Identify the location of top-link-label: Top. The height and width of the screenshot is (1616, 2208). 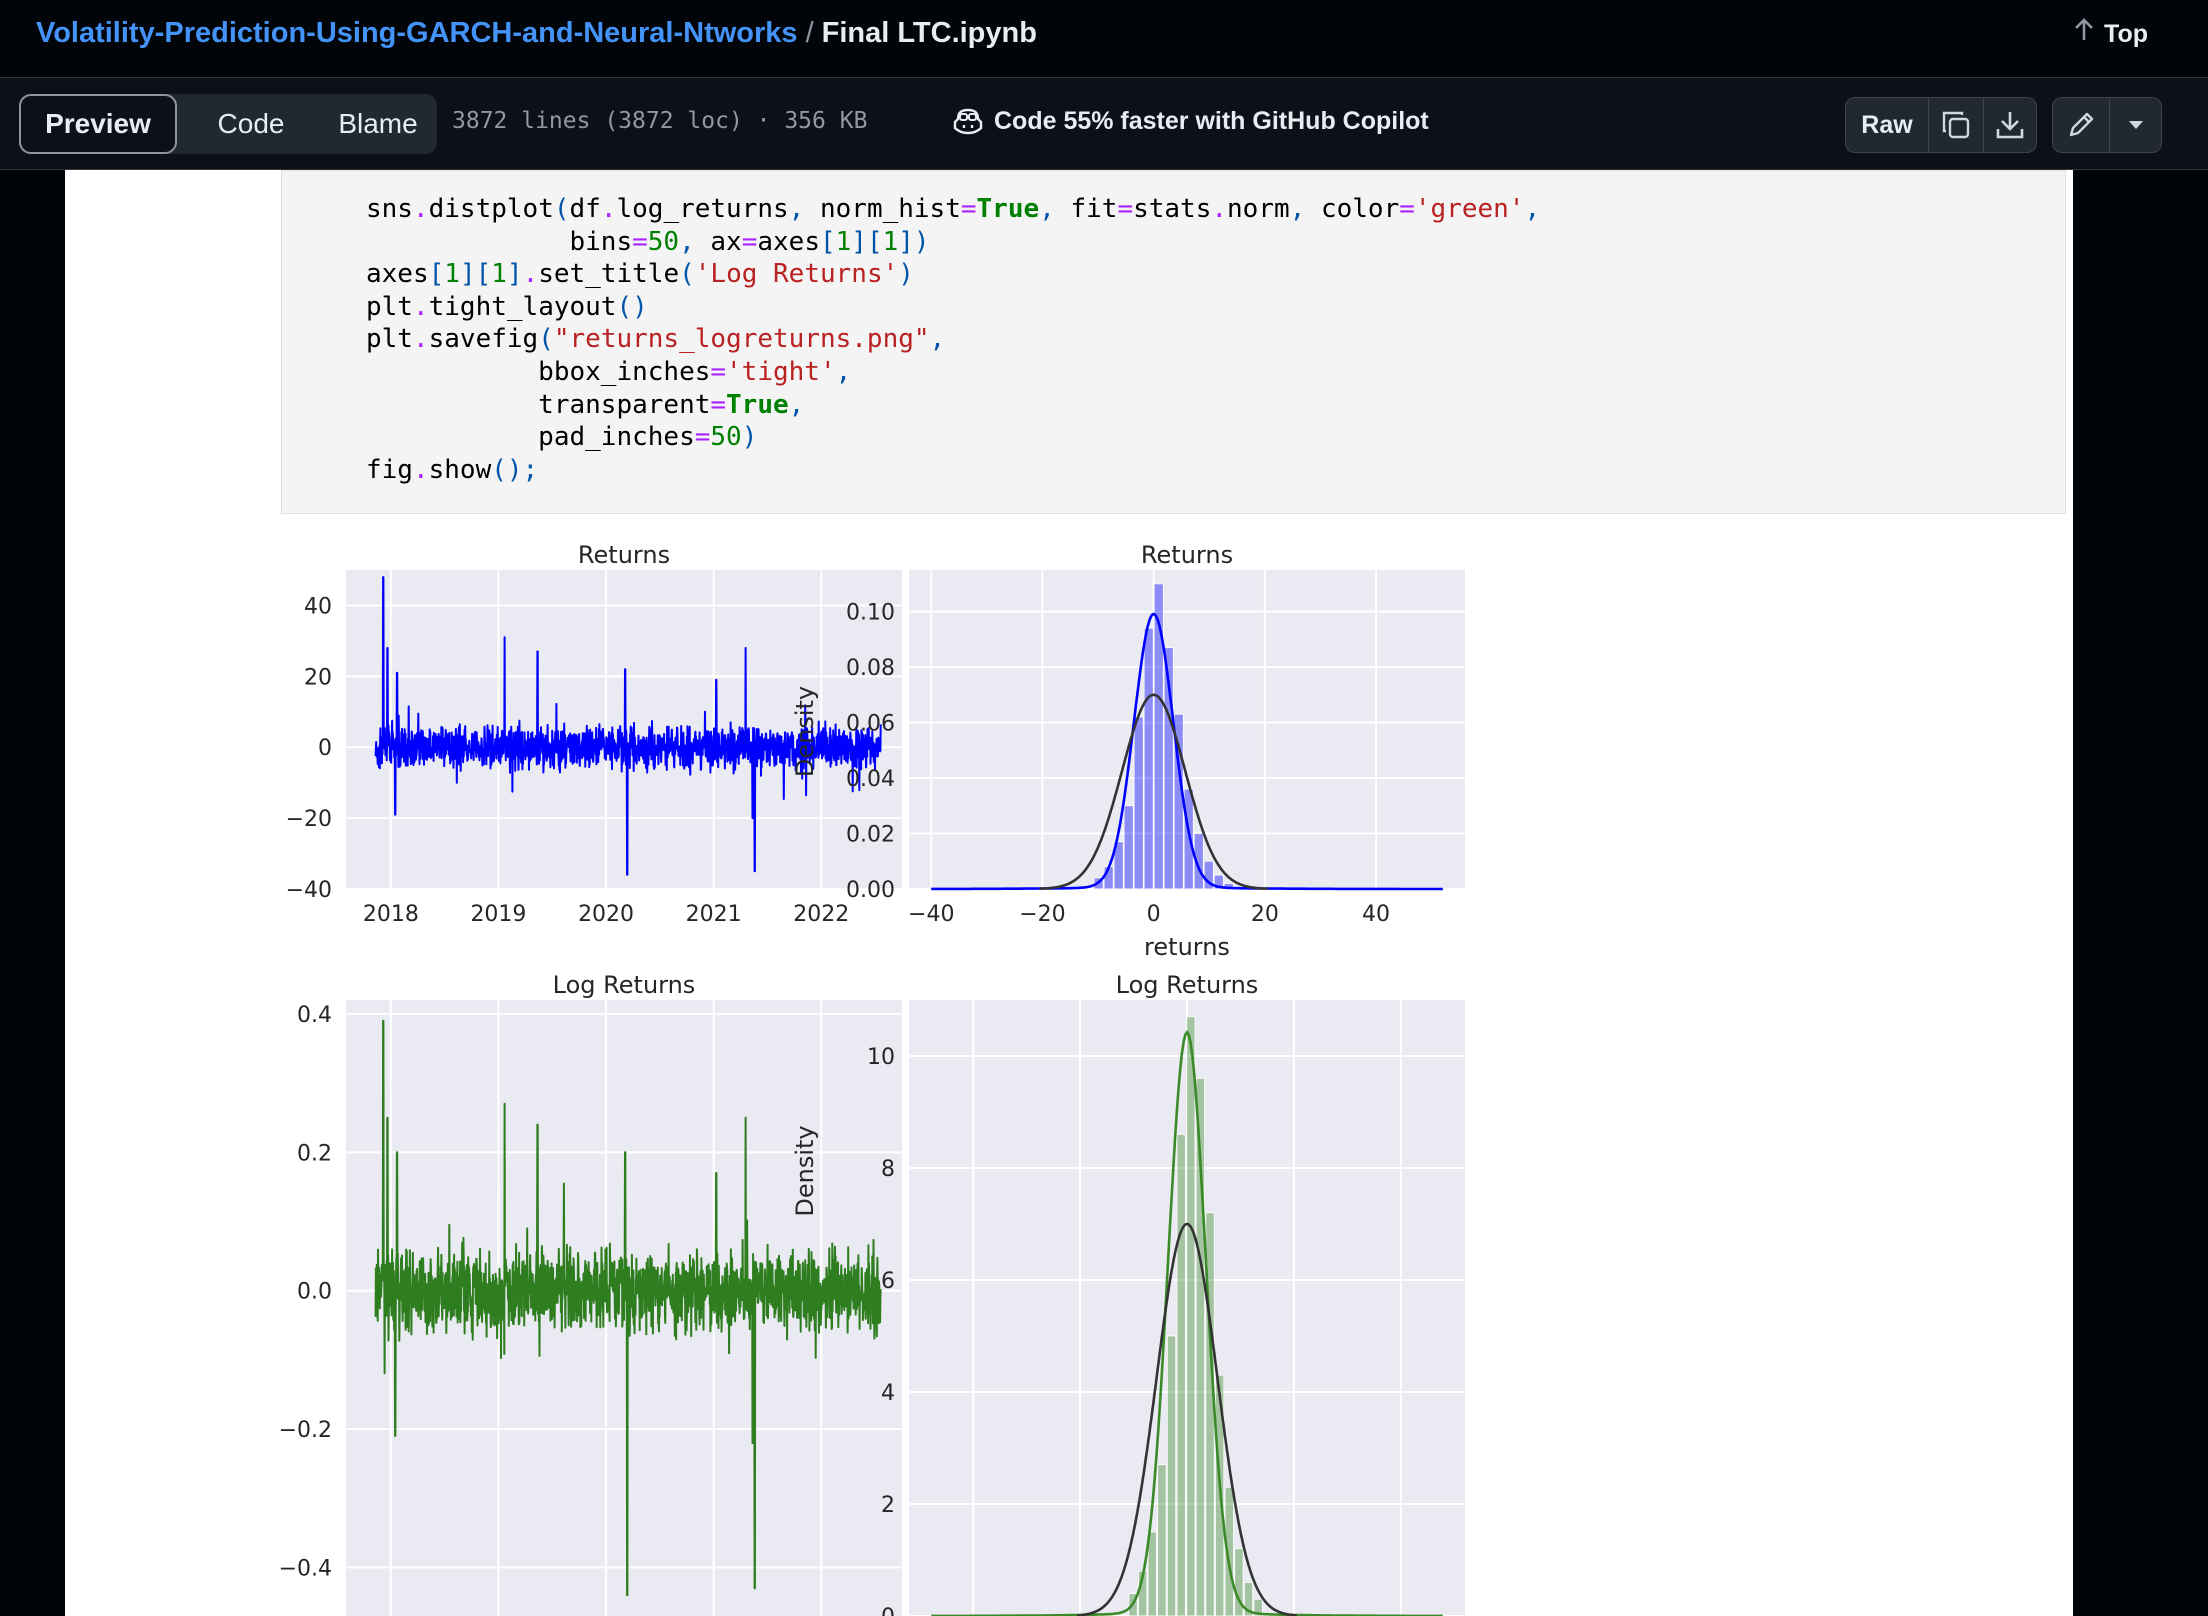
(2126, 34).